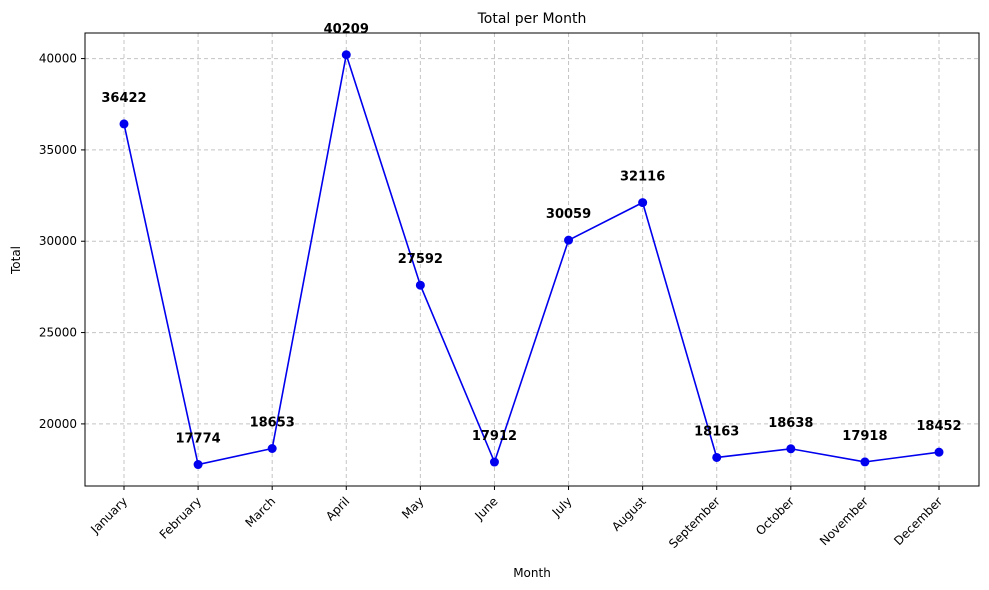  What do you see at coordinates (485, 508) in the screenshot?
I see `x-tick-label: June` at bounding box center [485, 508].